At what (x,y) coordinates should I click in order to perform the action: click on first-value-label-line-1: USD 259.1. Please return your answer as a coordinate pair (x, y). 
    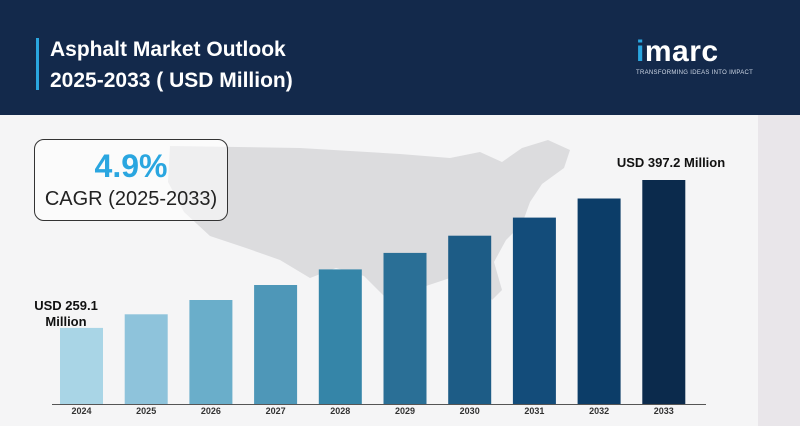
    Looking at the image, I should click on (66, 305).